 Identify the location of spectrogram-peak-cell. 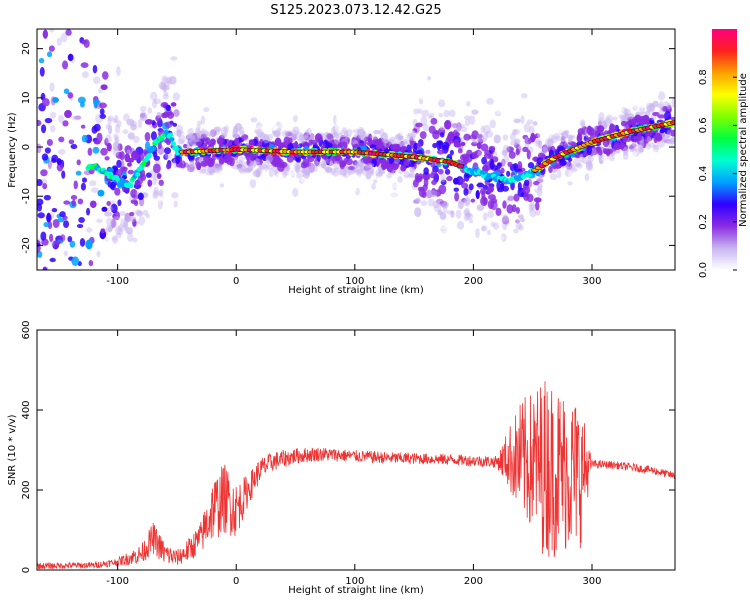
(460, 166).